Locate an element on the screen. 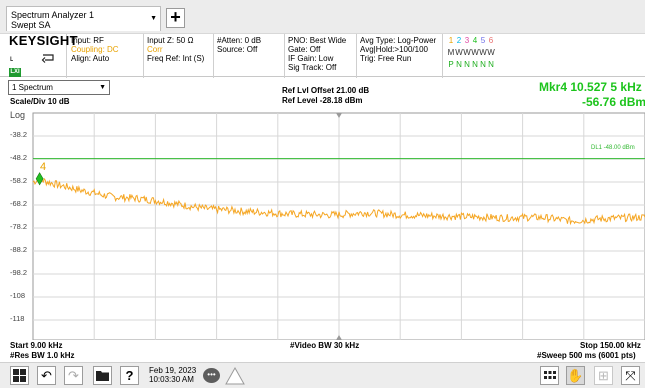 The height and width of the screenshot is (388, 645). keysight-logo: KEYSIGHT is located at coordinates (43, 40).